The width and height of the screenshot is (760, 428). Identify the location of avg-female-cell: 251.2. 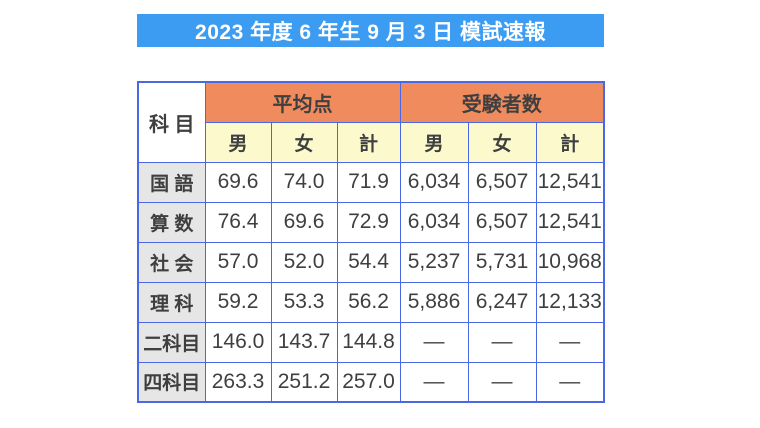
(304, 382).